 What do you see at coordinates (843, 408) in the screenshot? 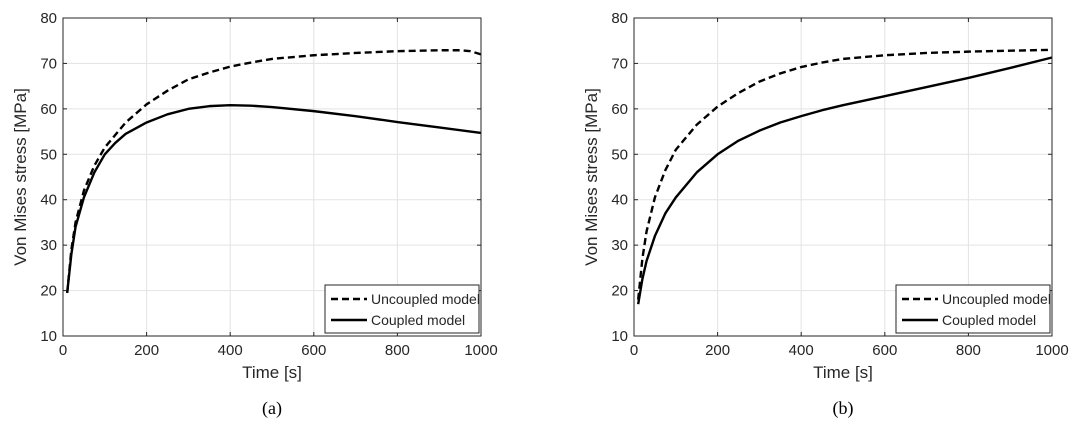
I see `panel-caption: (b)` at bounding box center [843, 408].